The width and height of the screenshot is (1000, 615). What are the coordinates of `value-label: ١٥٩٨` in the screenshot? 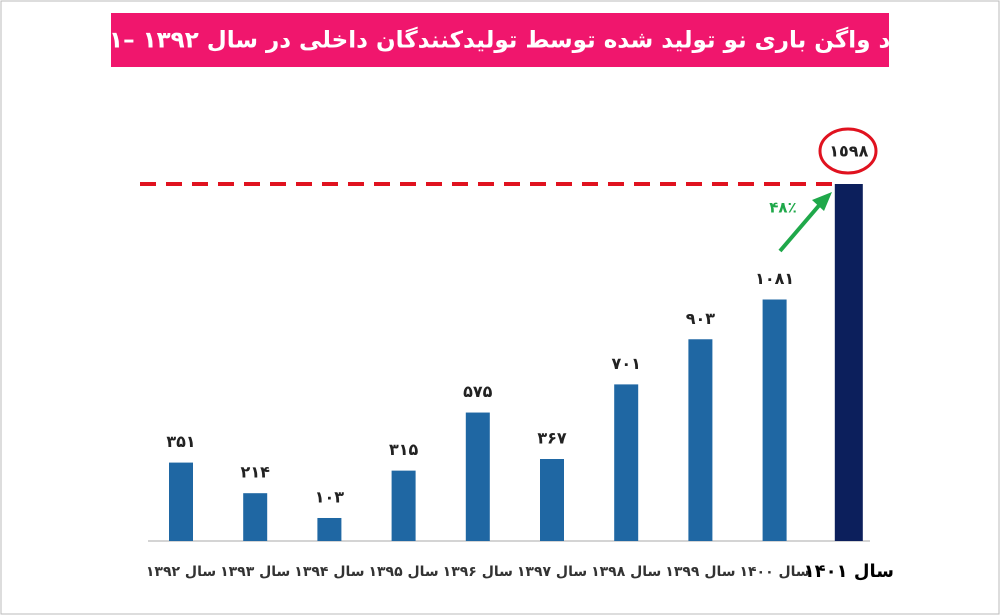 It's located at (848, 151).